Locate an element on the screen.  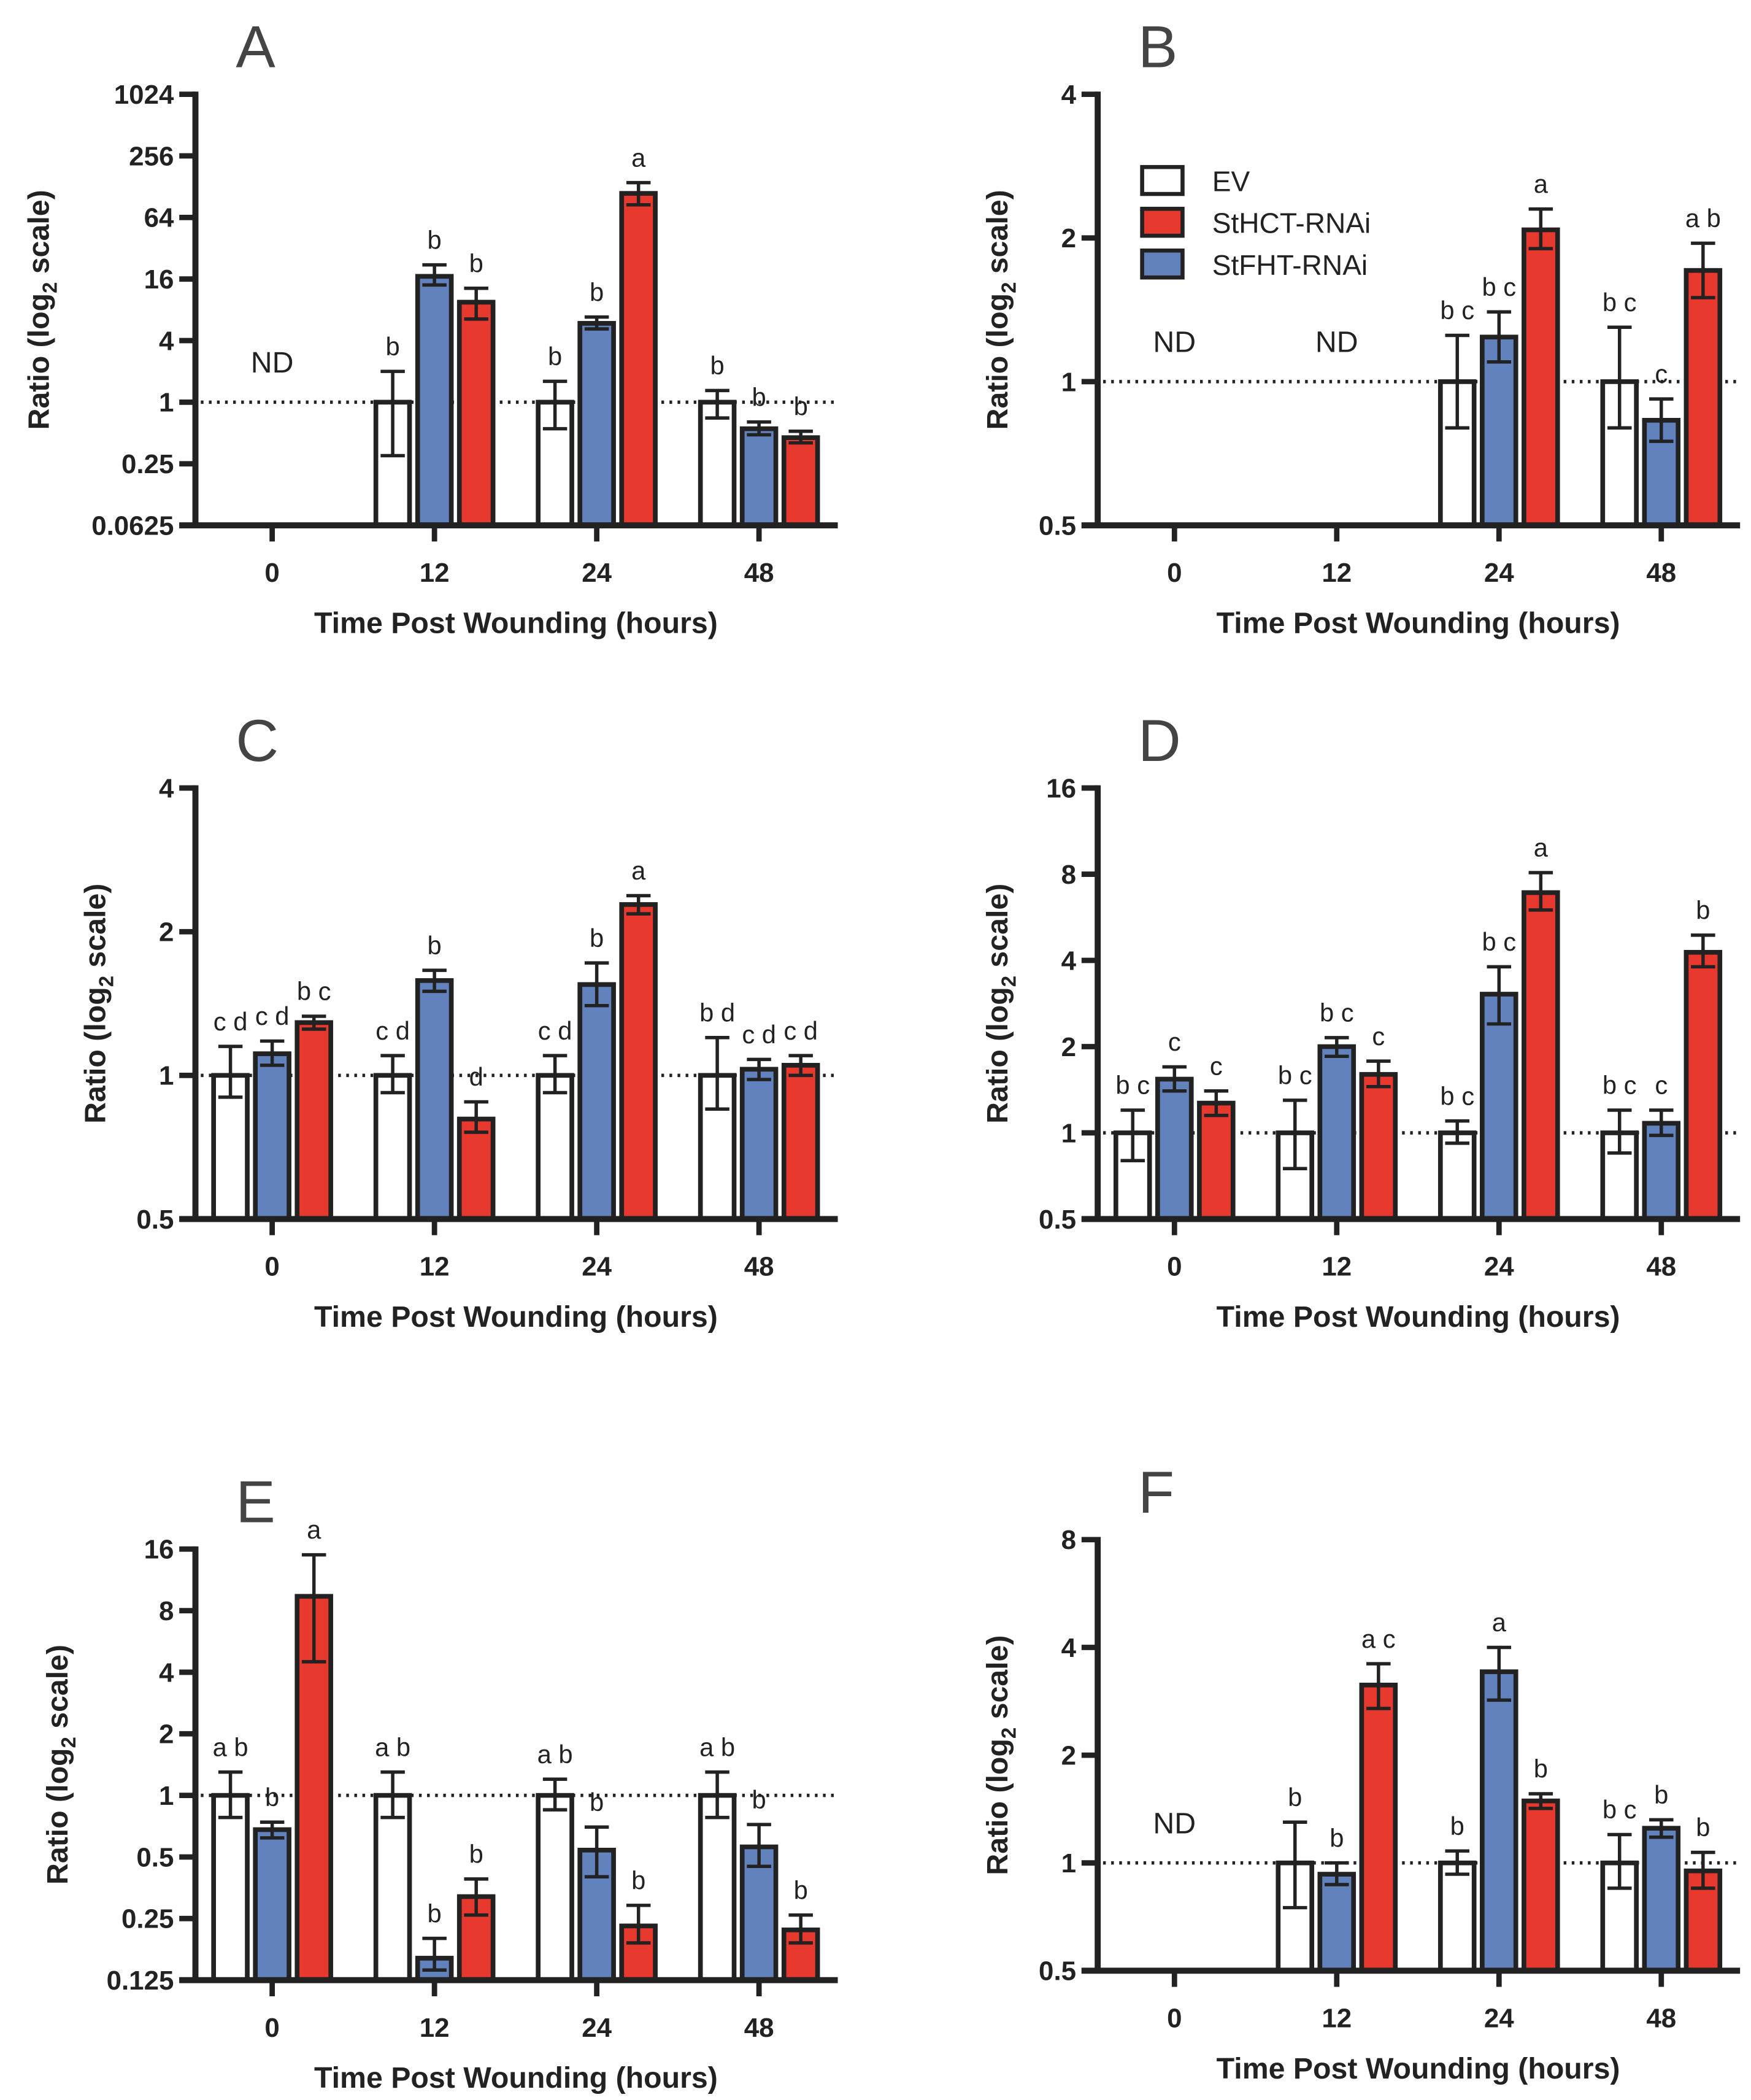
legend-swatch-EV is located at coordinates (1162, 180).